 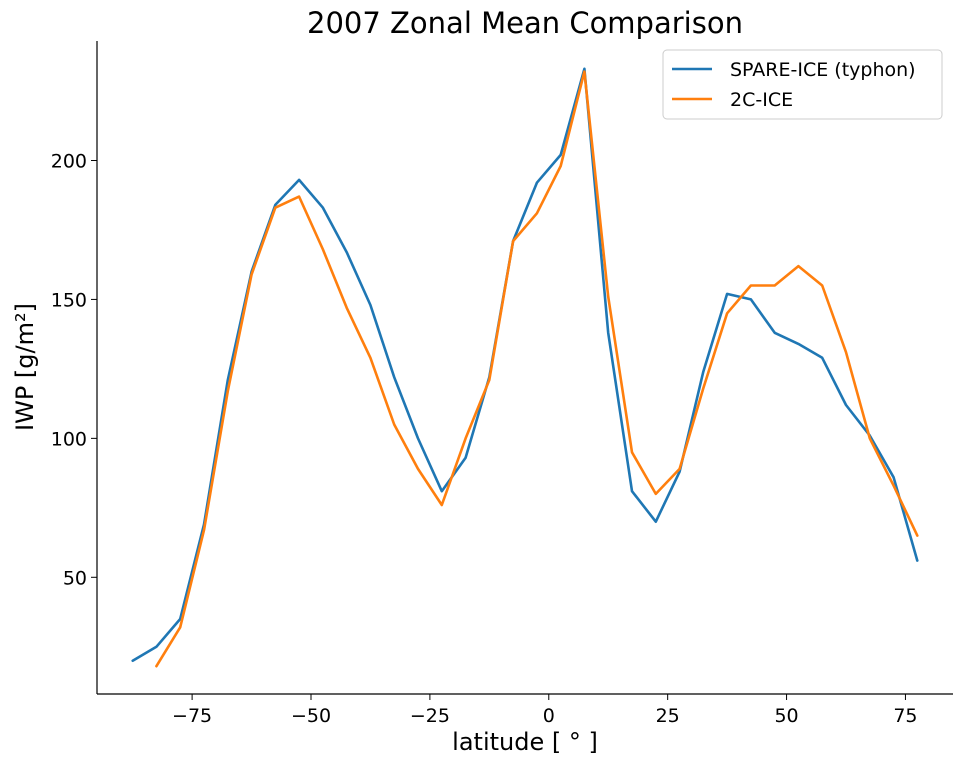 What do you see at coordinates (761, 100) in the screenshot?
I see `legend-label-1: 2C-ICE` at bounding box center [761, 100].